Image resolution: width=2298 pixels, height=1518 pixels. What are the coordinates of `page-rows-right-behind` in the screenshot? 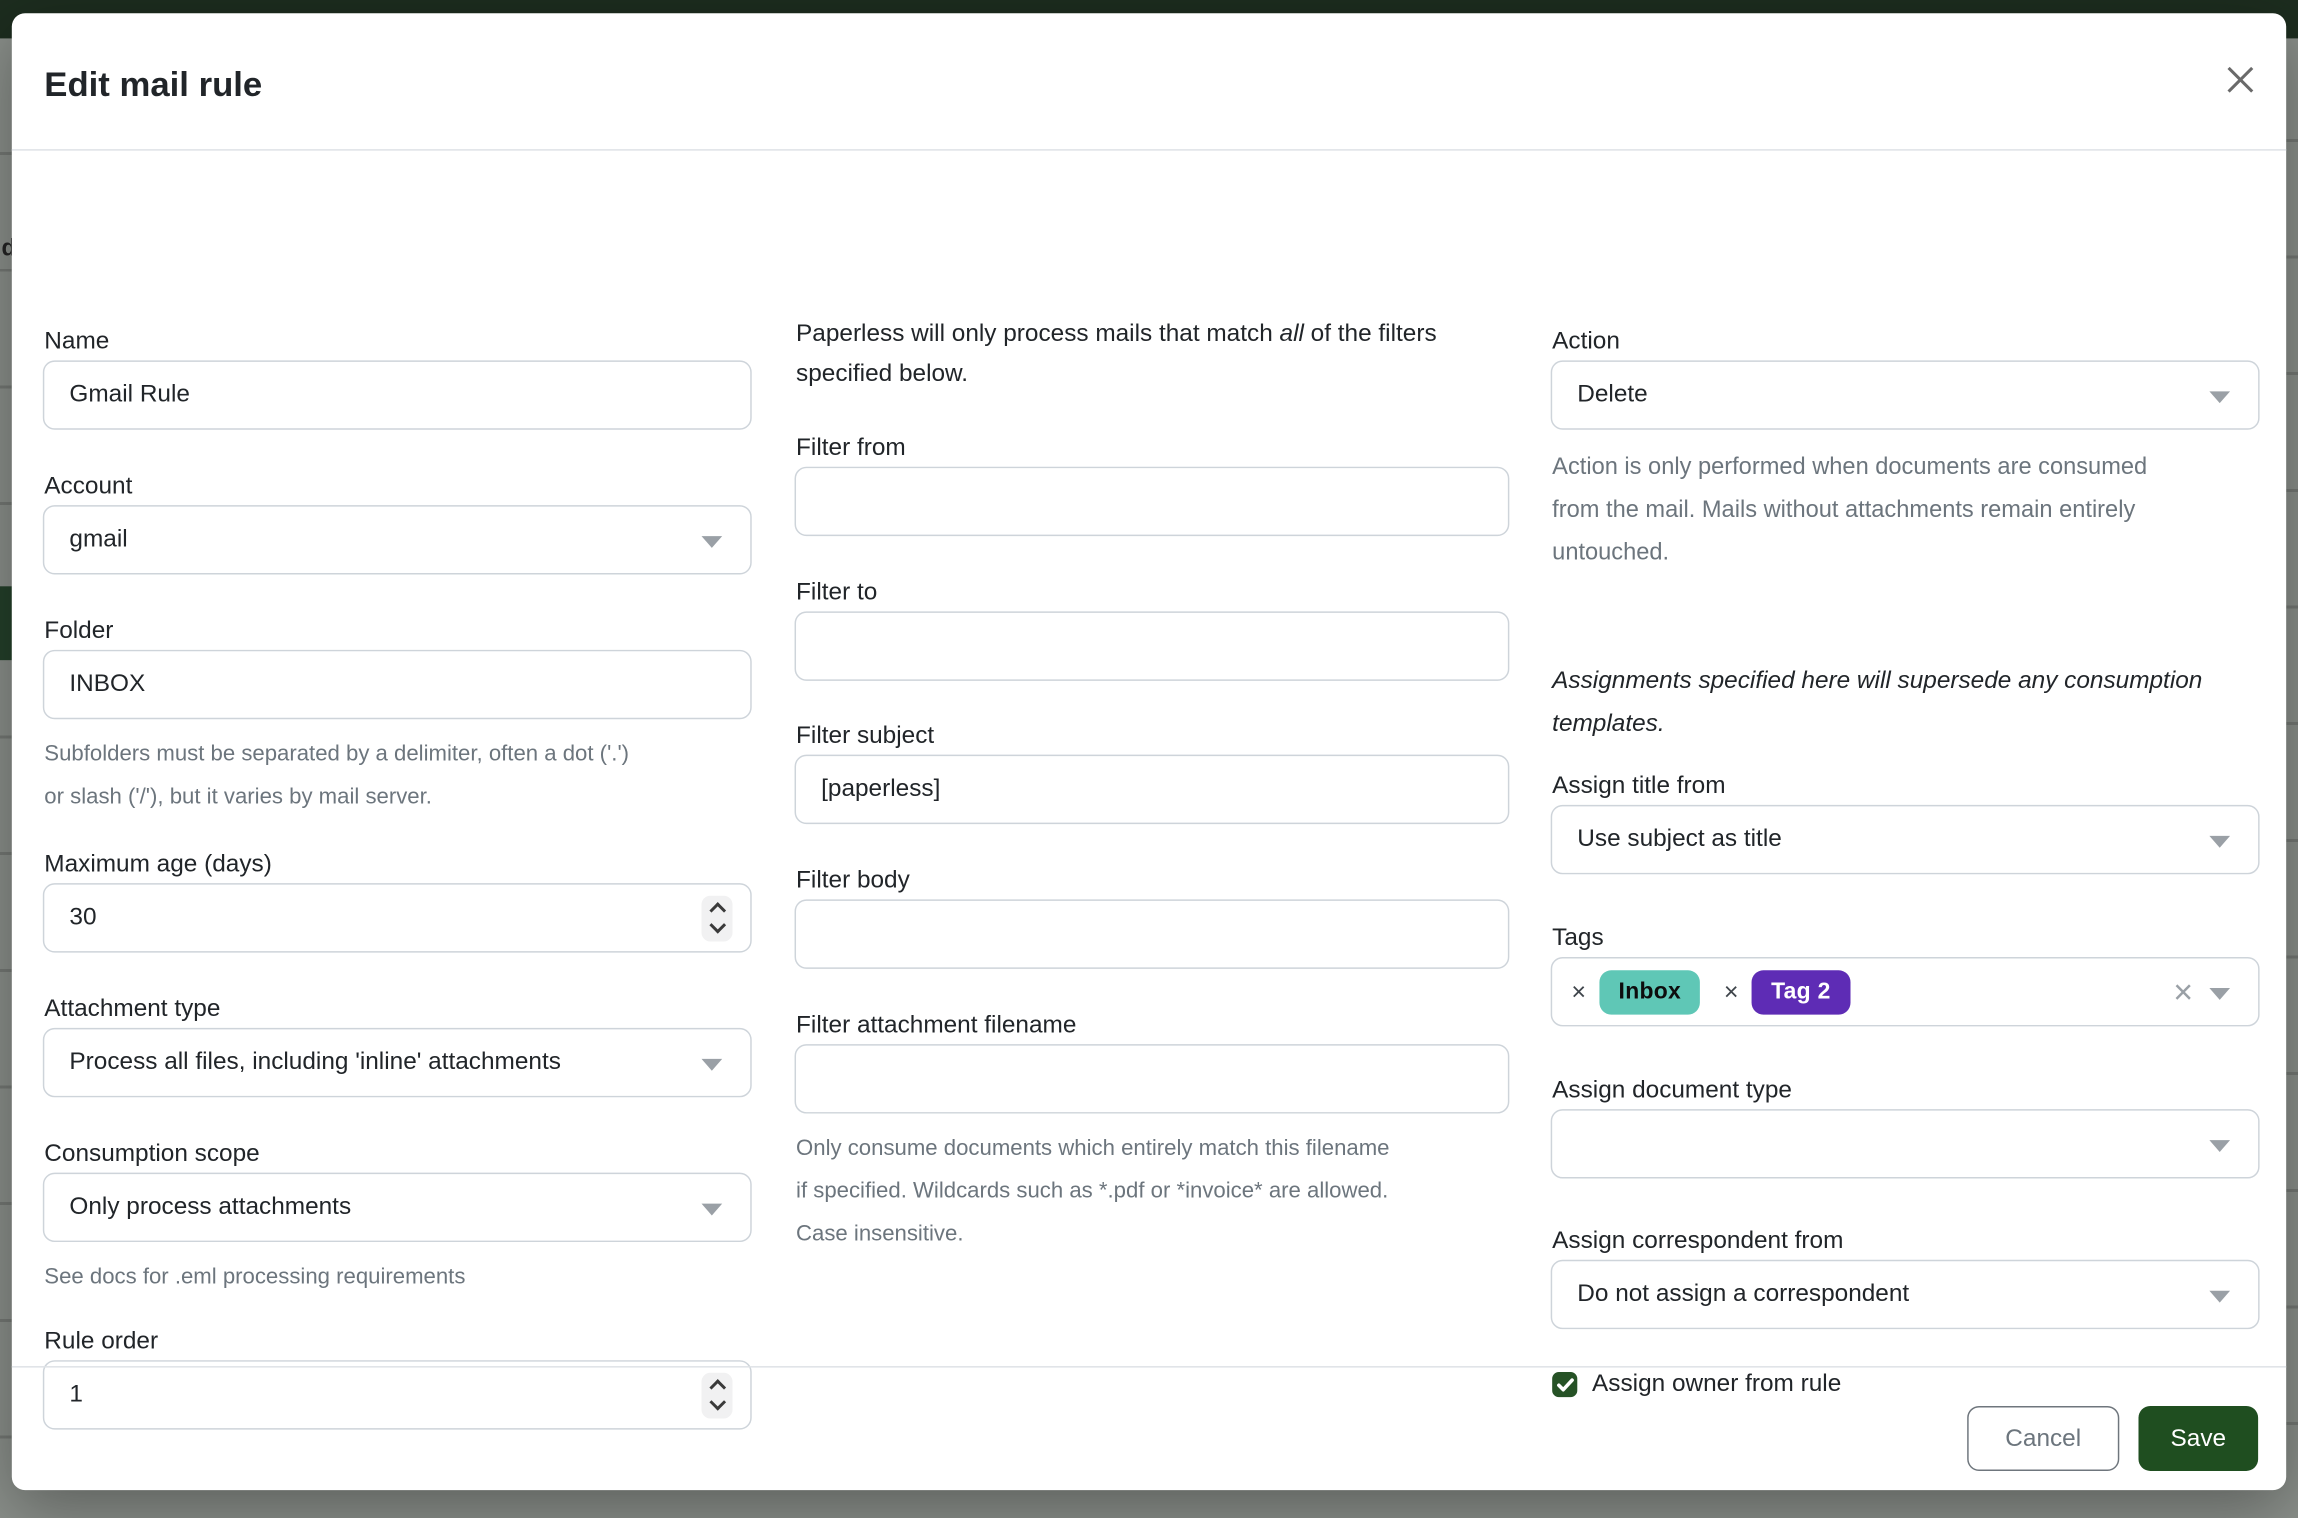 It's located at (2292, 771).